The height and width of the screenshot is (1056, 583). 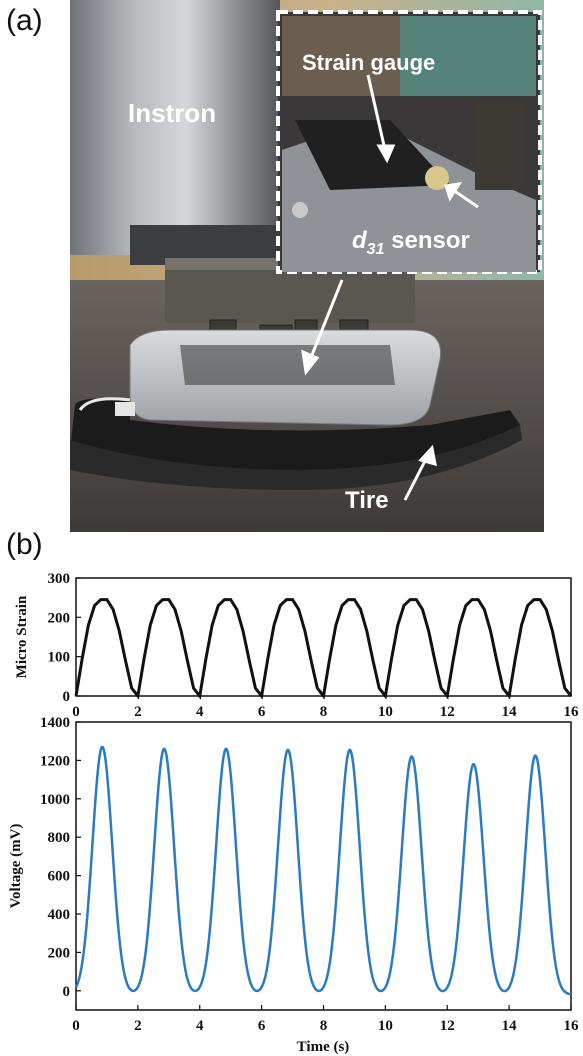 I want to click on d31-label-sub: 31, so click(x=376, y=249).